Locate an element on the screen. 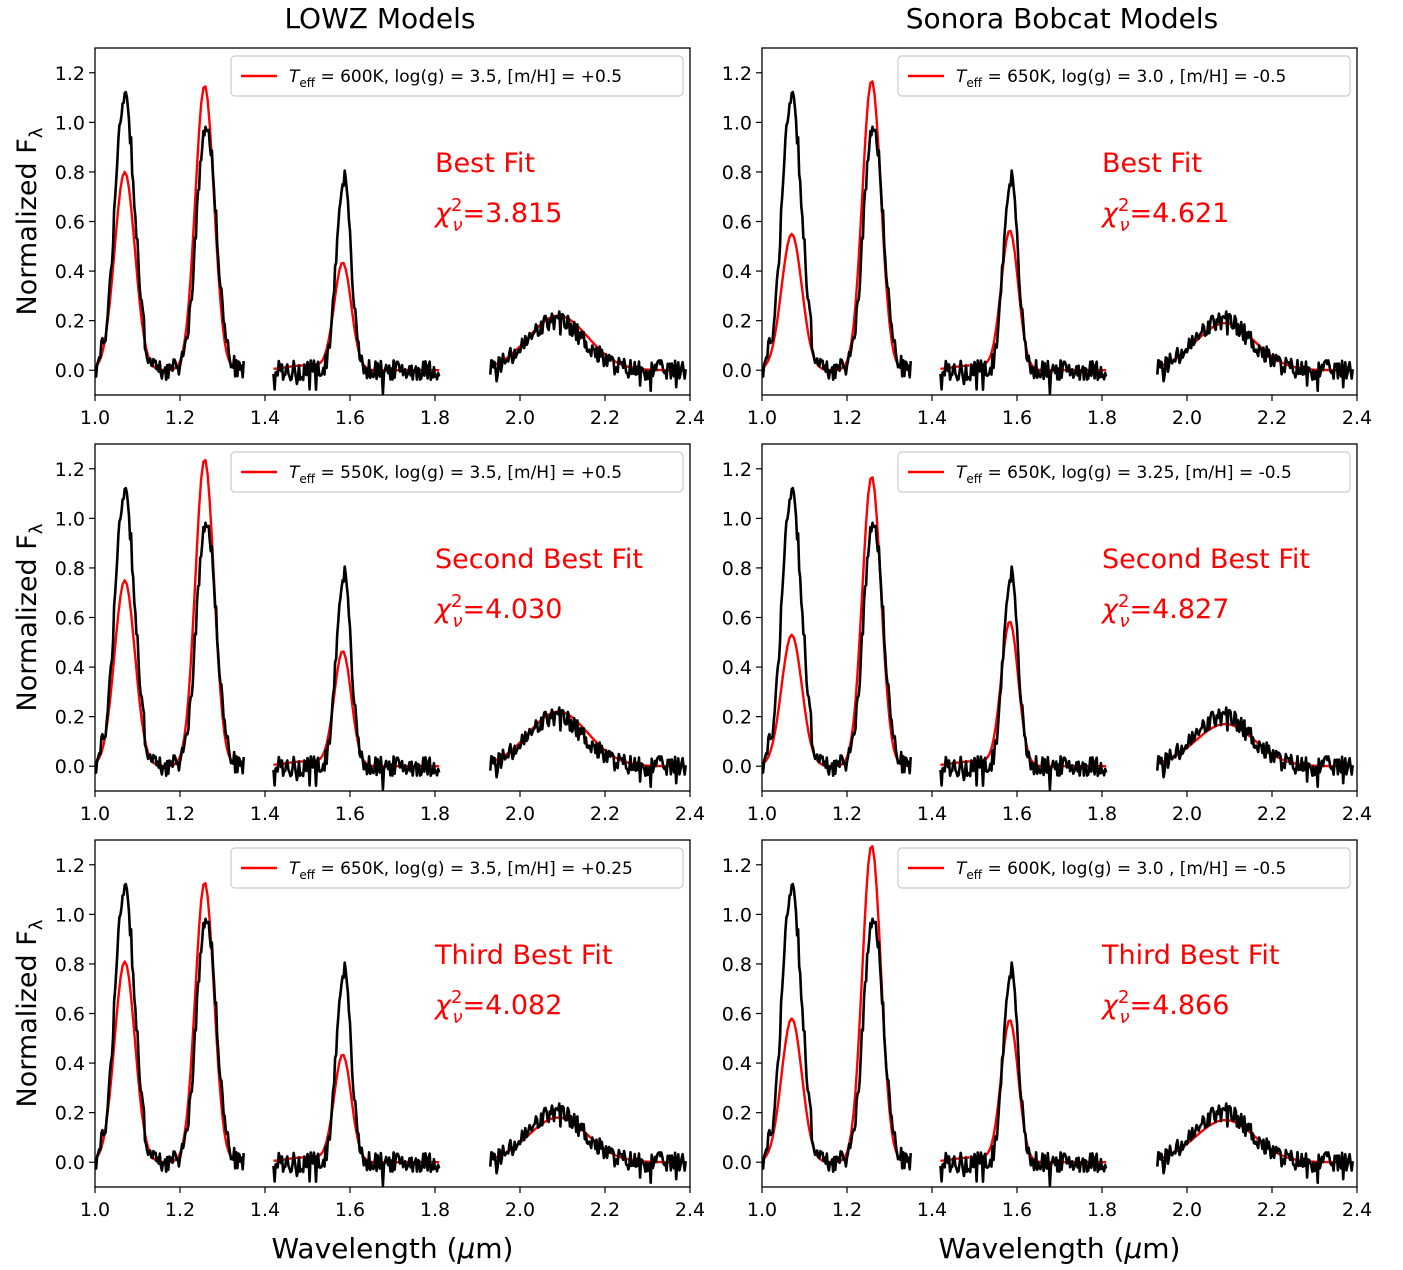  legend: Teff = 550K, log(g) = 3.5, [m/H] = +0.5 is located at coordinates (457, 472).